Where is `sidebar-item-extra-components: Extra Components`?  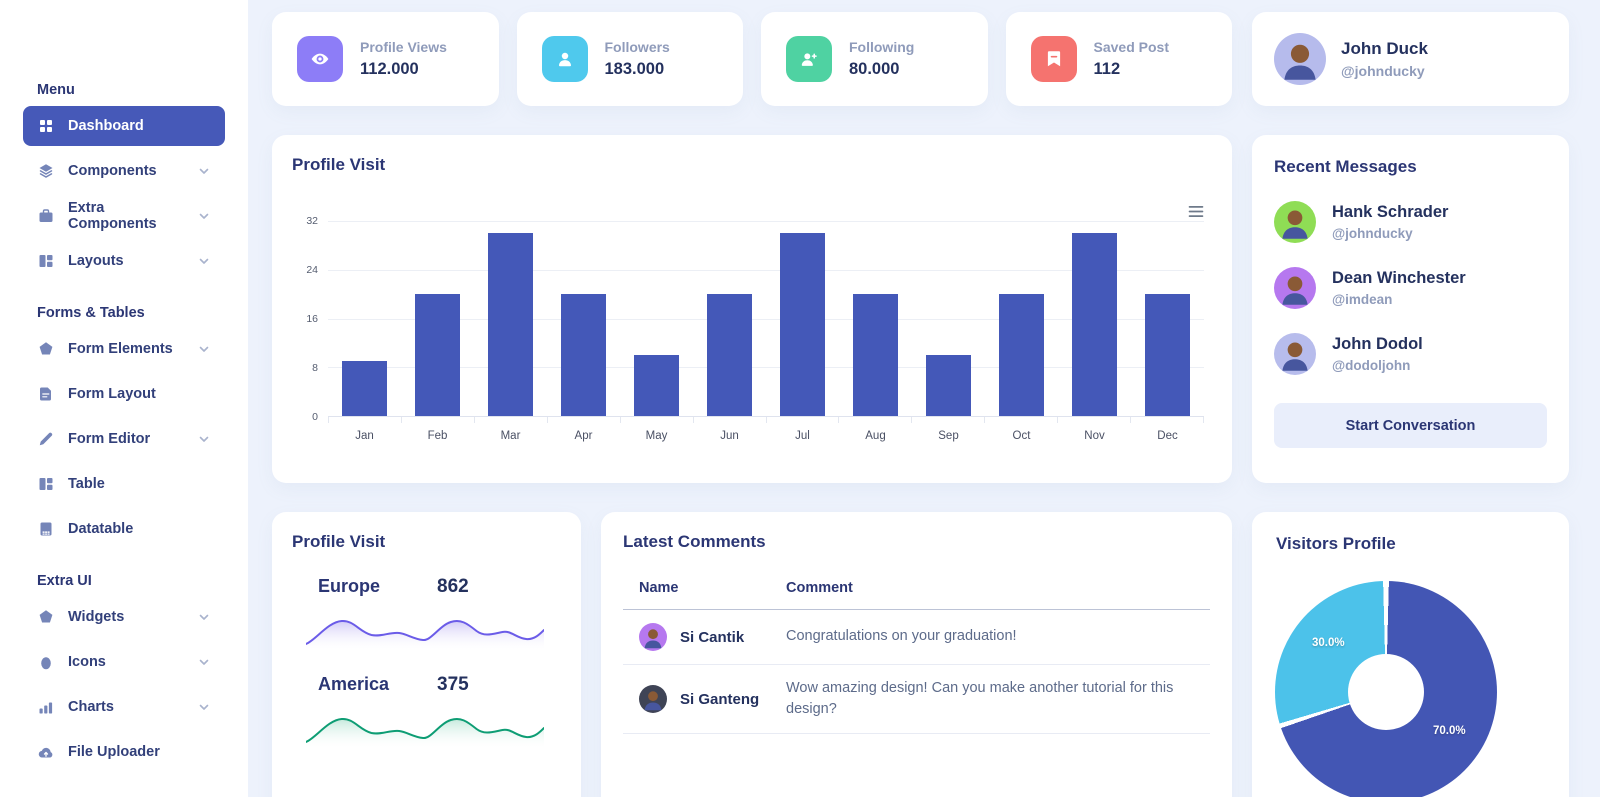
sidebar-item-extra-components: Extra Components is located at coordinates (124, 216).